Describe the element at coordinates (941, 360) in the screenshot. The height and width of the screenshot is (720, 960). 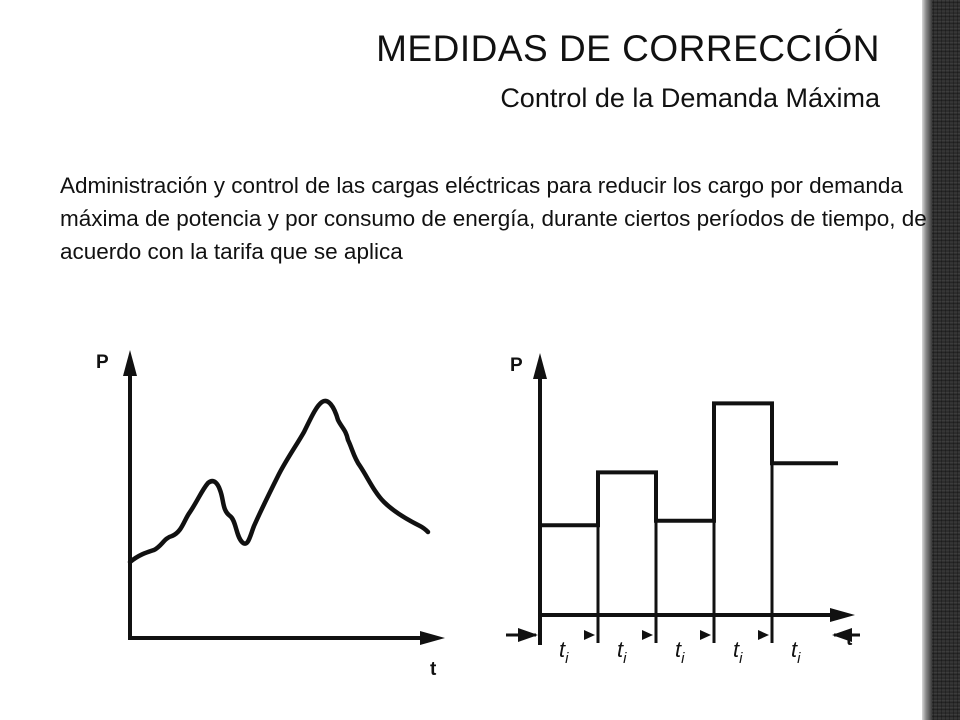
I see `decorative-side-border` at that location.